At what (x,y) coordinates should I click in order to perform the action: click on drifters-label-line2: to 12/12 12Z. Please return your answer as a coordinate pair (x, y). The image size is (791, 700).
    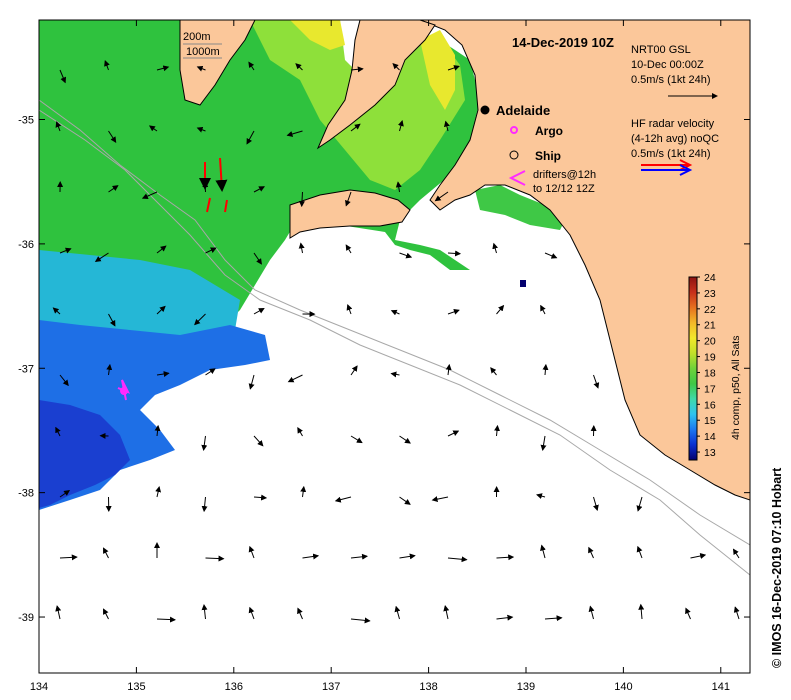
    Looking at the image, I should click on (564, 189).